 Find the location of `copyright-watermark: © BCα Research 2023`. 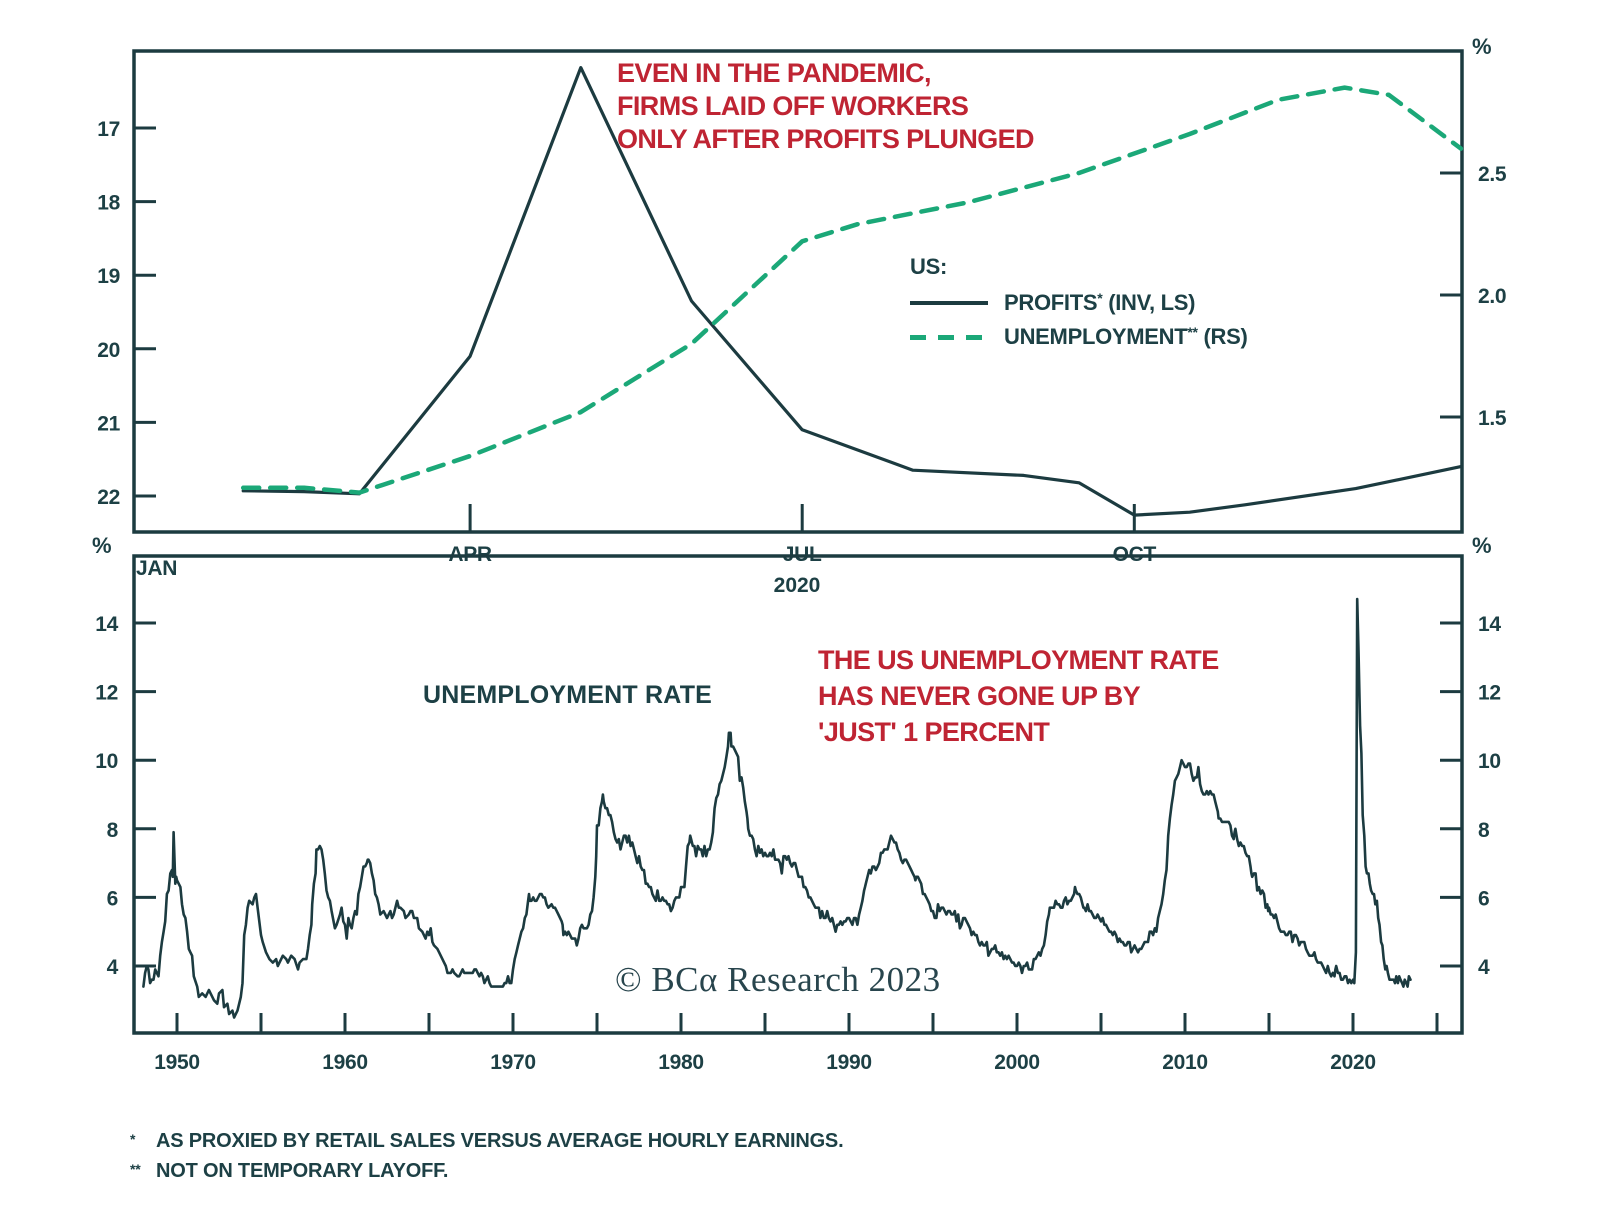

copyright-watermark: © BCα Research 2023 is located at coordinates (778, 979).